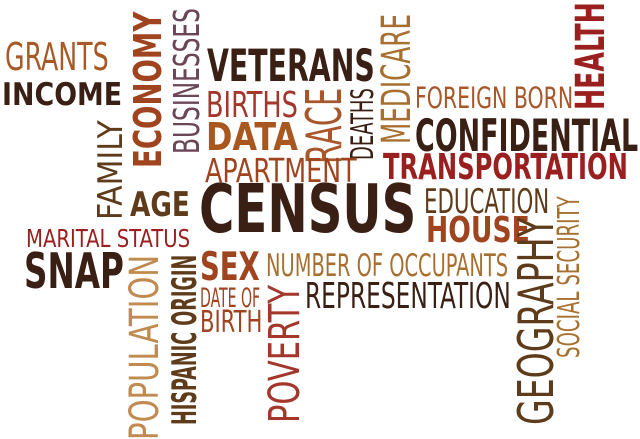 The width and height of the screenshot is (640, 439). What do you see at coordinates (230, 298) in the screenshot?
I see `word-date-of: DATE OF` at bounding box center [230, 298].